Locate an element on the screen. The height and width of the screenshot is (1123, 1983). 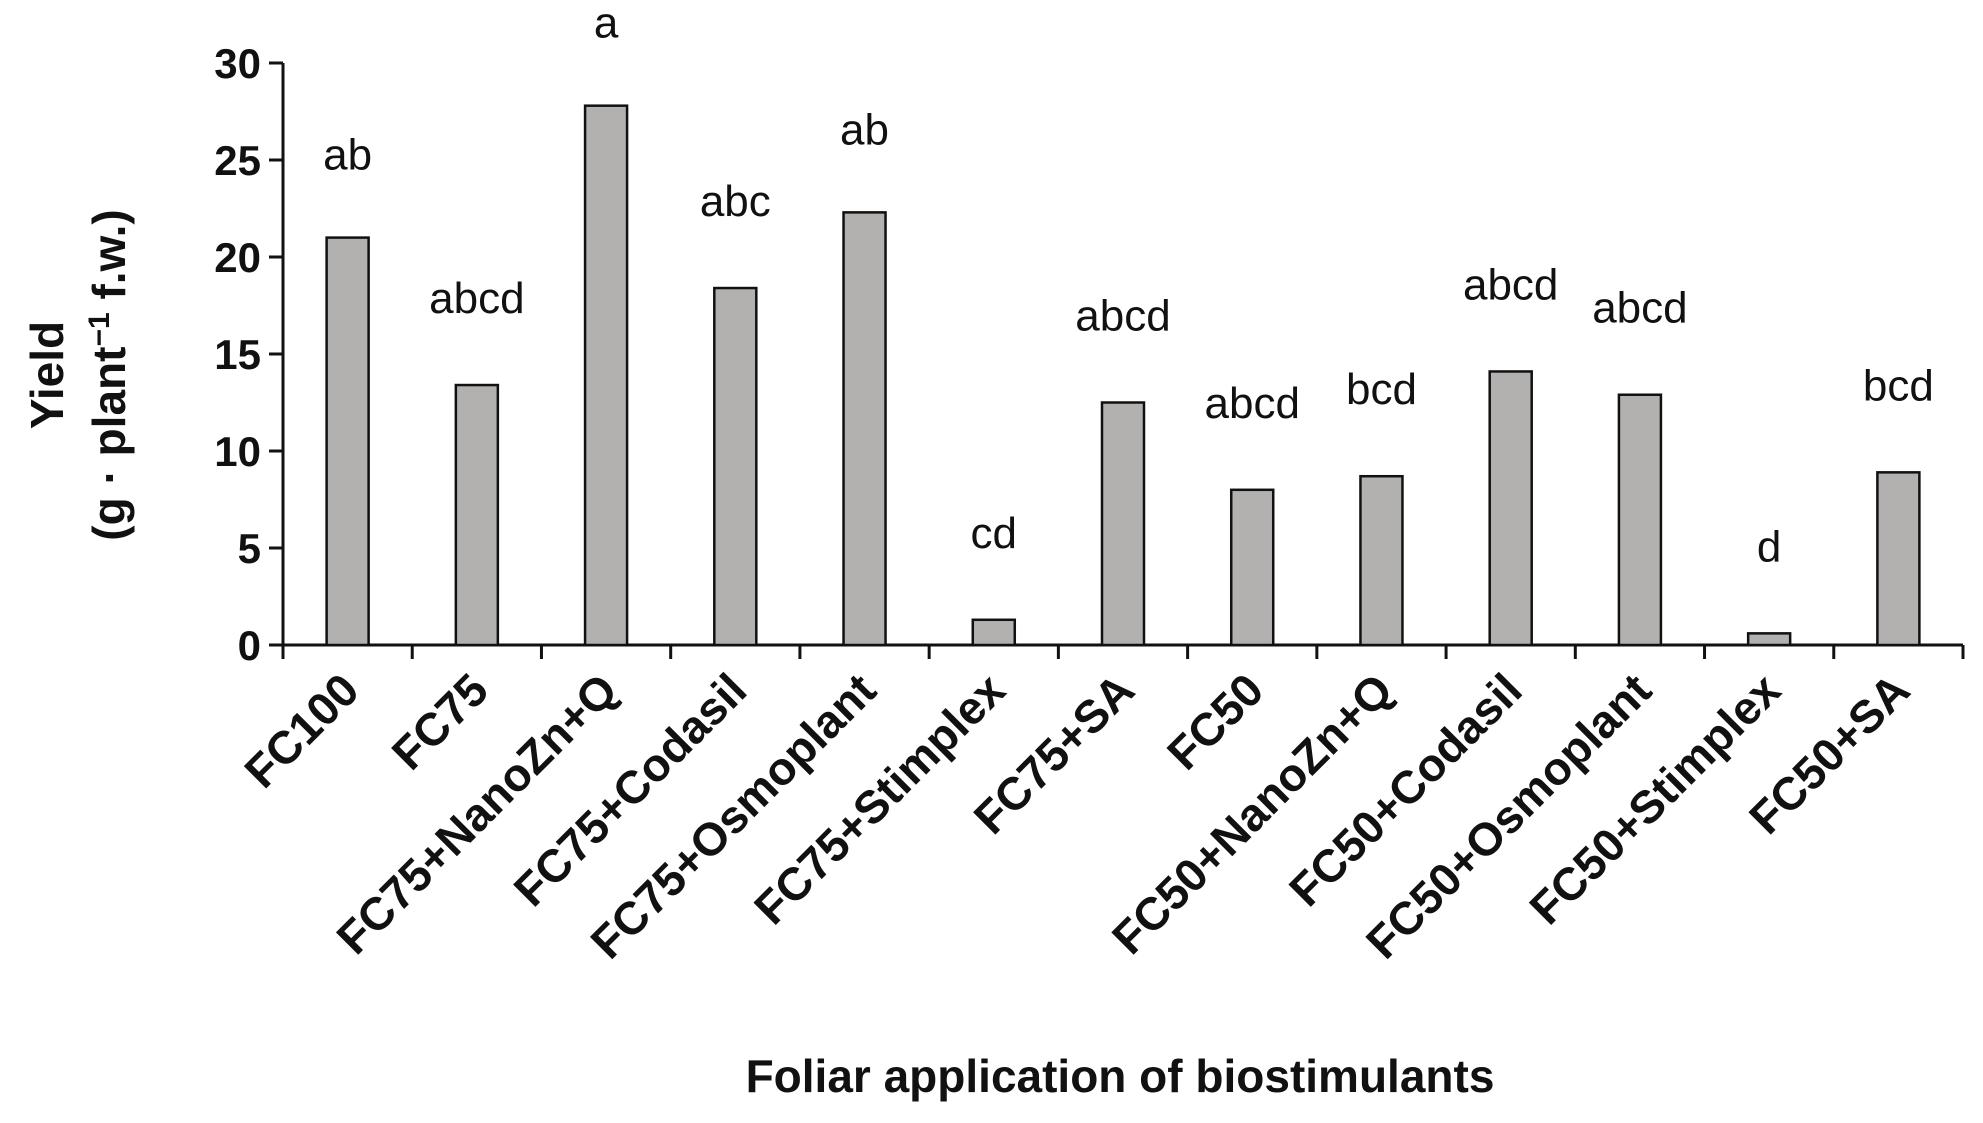
category-label: FC50+Codasil is located at coordinates (1405, 789).